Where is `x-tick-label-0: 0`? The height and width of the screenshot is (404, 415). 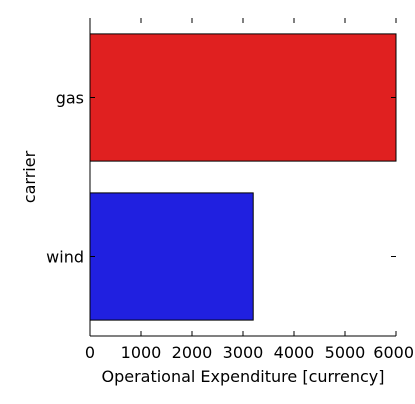
x-tick-label-0: 0 is located at coordinates (90, 352).